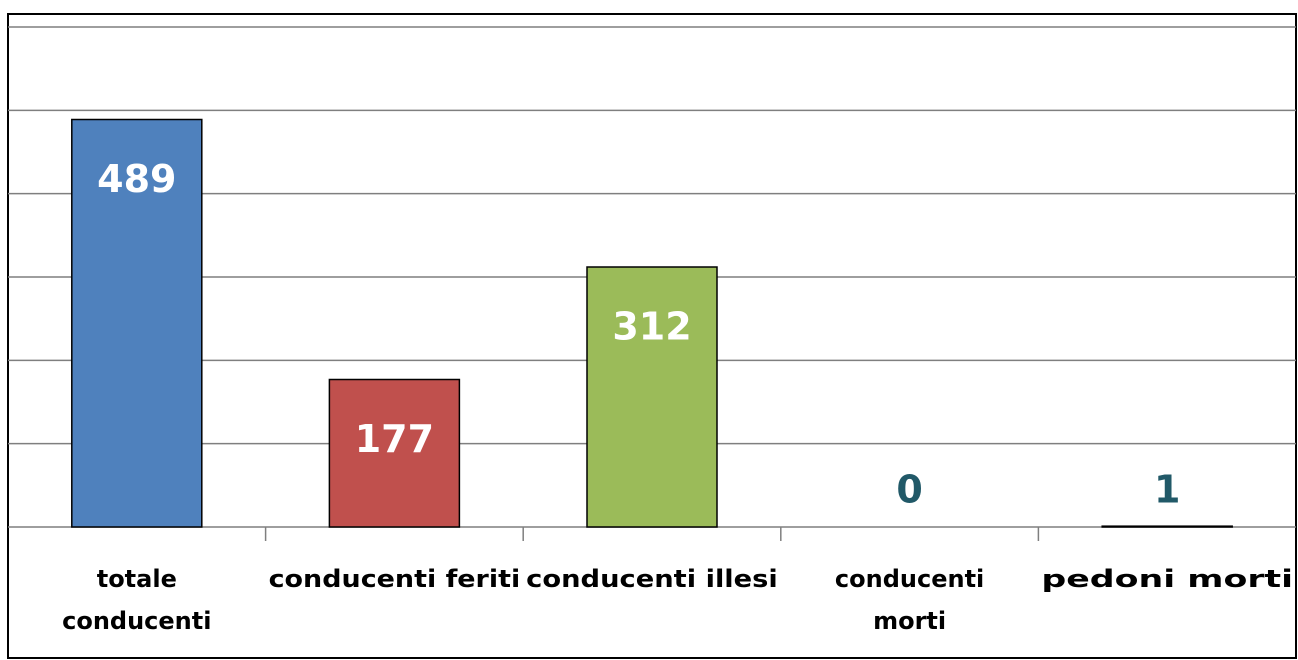 The image size is (1298, 660). What do you see at coordinates (395, 579) in the screenshot?
I see `x-tick-label: conducenti feriti` at bounding box center [395, 579].